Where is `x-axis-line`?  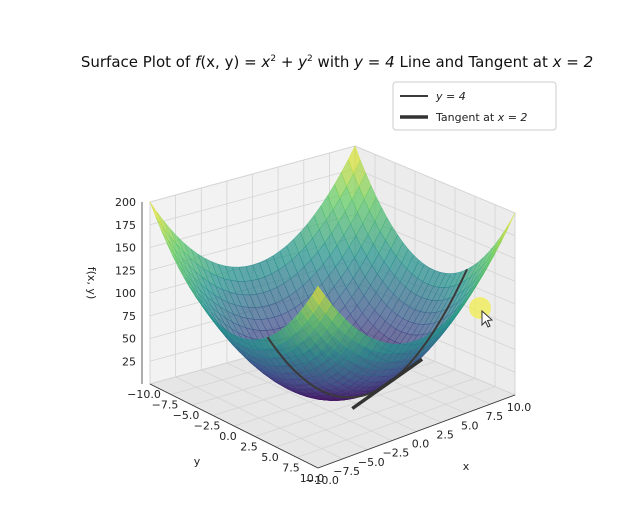
x-axis-line is located at coordinates (416, 431).